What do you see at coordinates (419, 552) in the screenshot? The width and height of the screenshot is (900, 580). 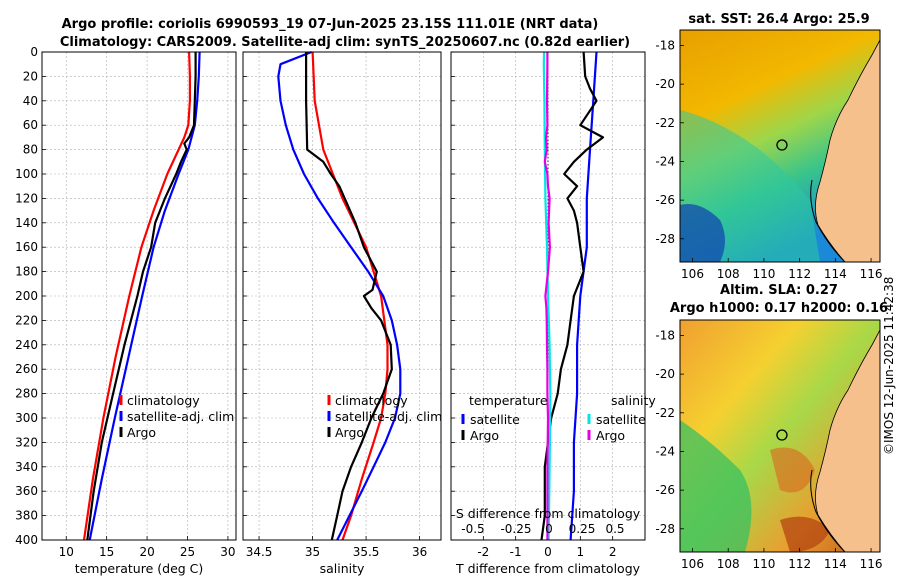 I see `x-tick-label: 36` at bounding box center [419, 552].